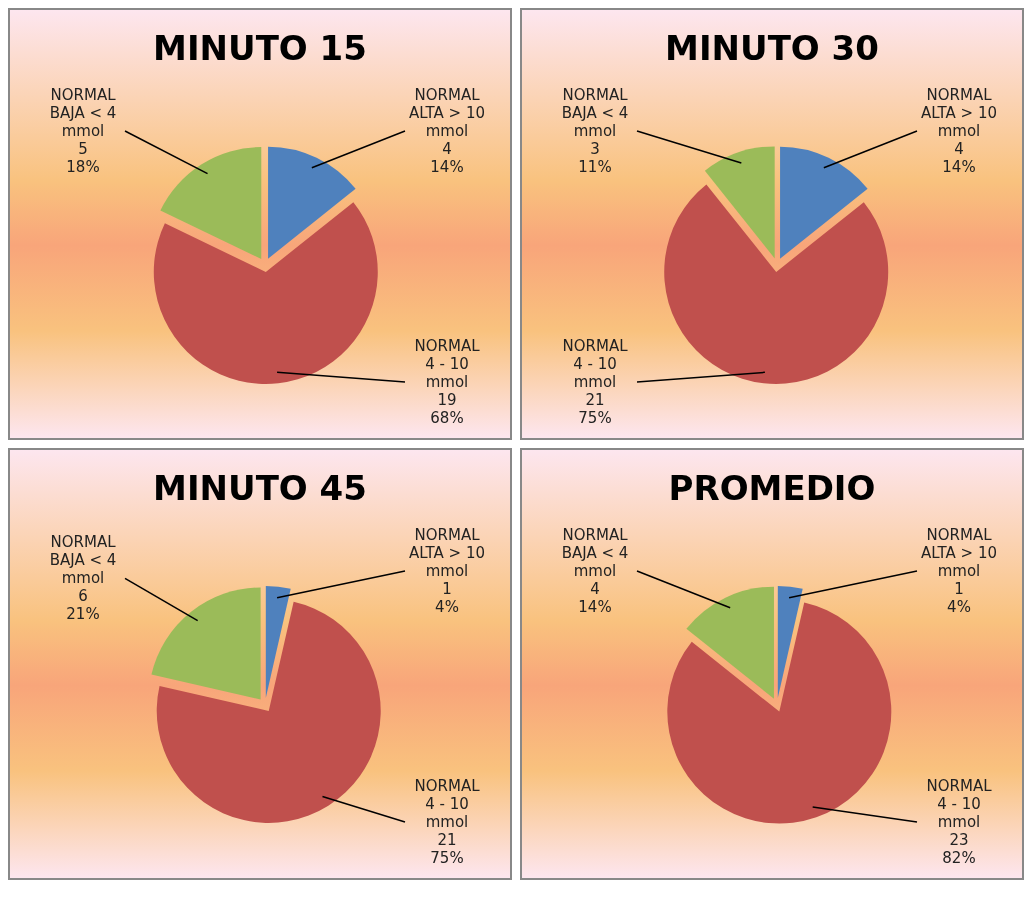 The height and width of the screenshot is (905, 1029). Describe the element at coordinates (772, 48) in the screenshot. I see `chart-title: MINUTO 30` at that location.